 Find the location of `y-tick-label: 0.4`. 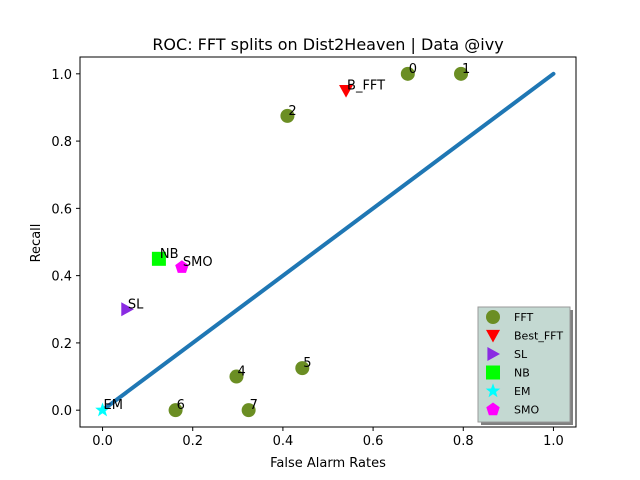

y-tick-label: 0.4 is located at coordinates (61, 277).